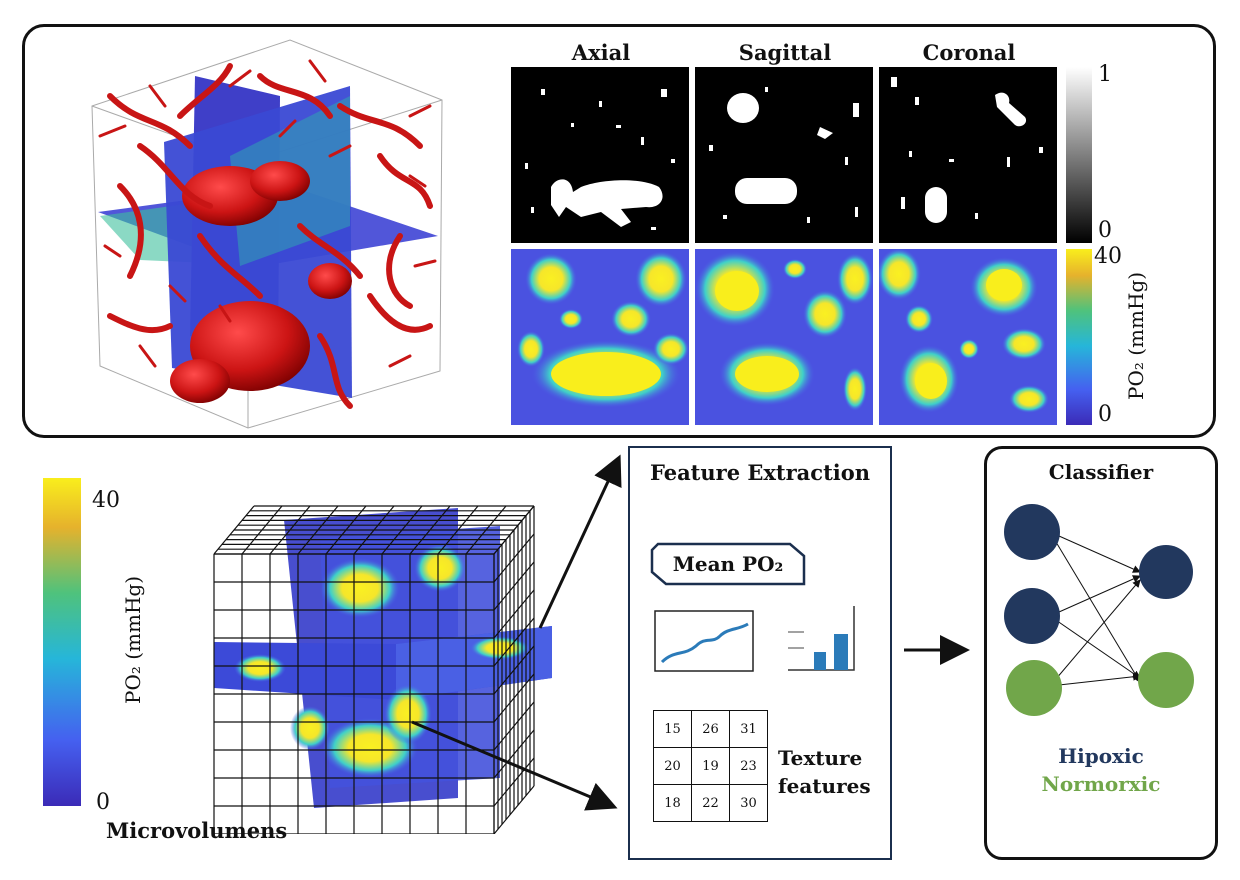 The height and width of the screenshot is (880, 1240). I want to click on po2-slice-sagittal, so click(784, 337).